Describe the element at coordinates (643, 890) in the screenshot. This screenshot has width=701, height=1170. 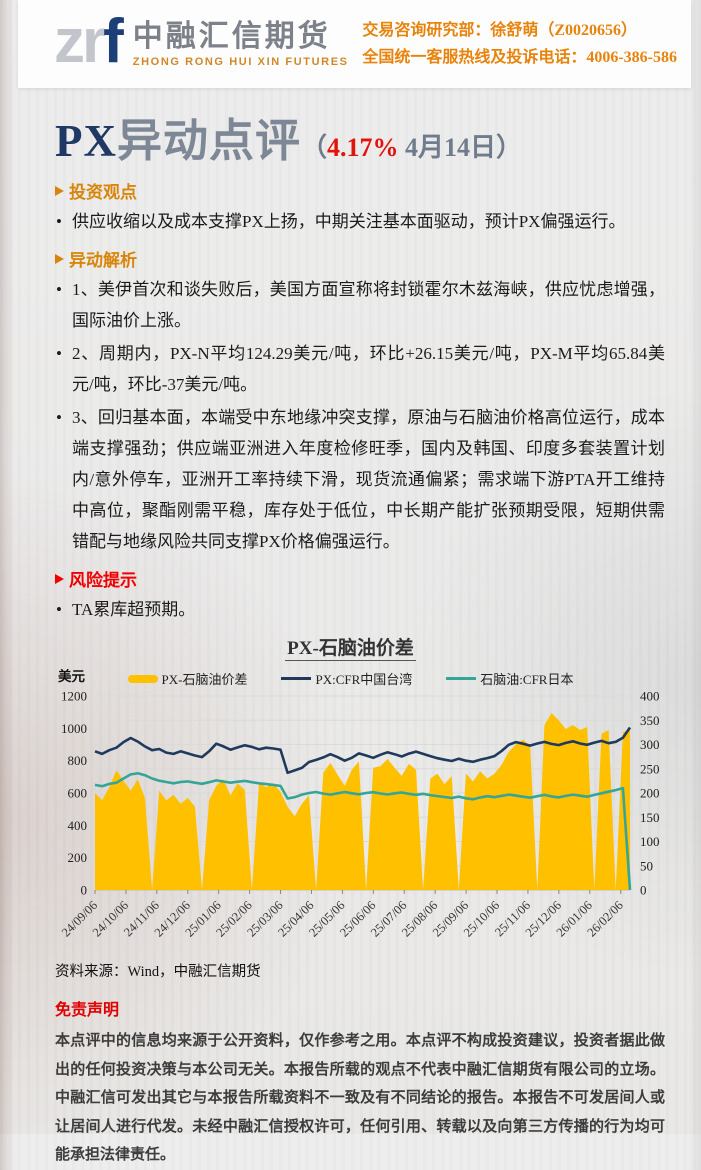
I see `right-axis-tick: 0` at that location.